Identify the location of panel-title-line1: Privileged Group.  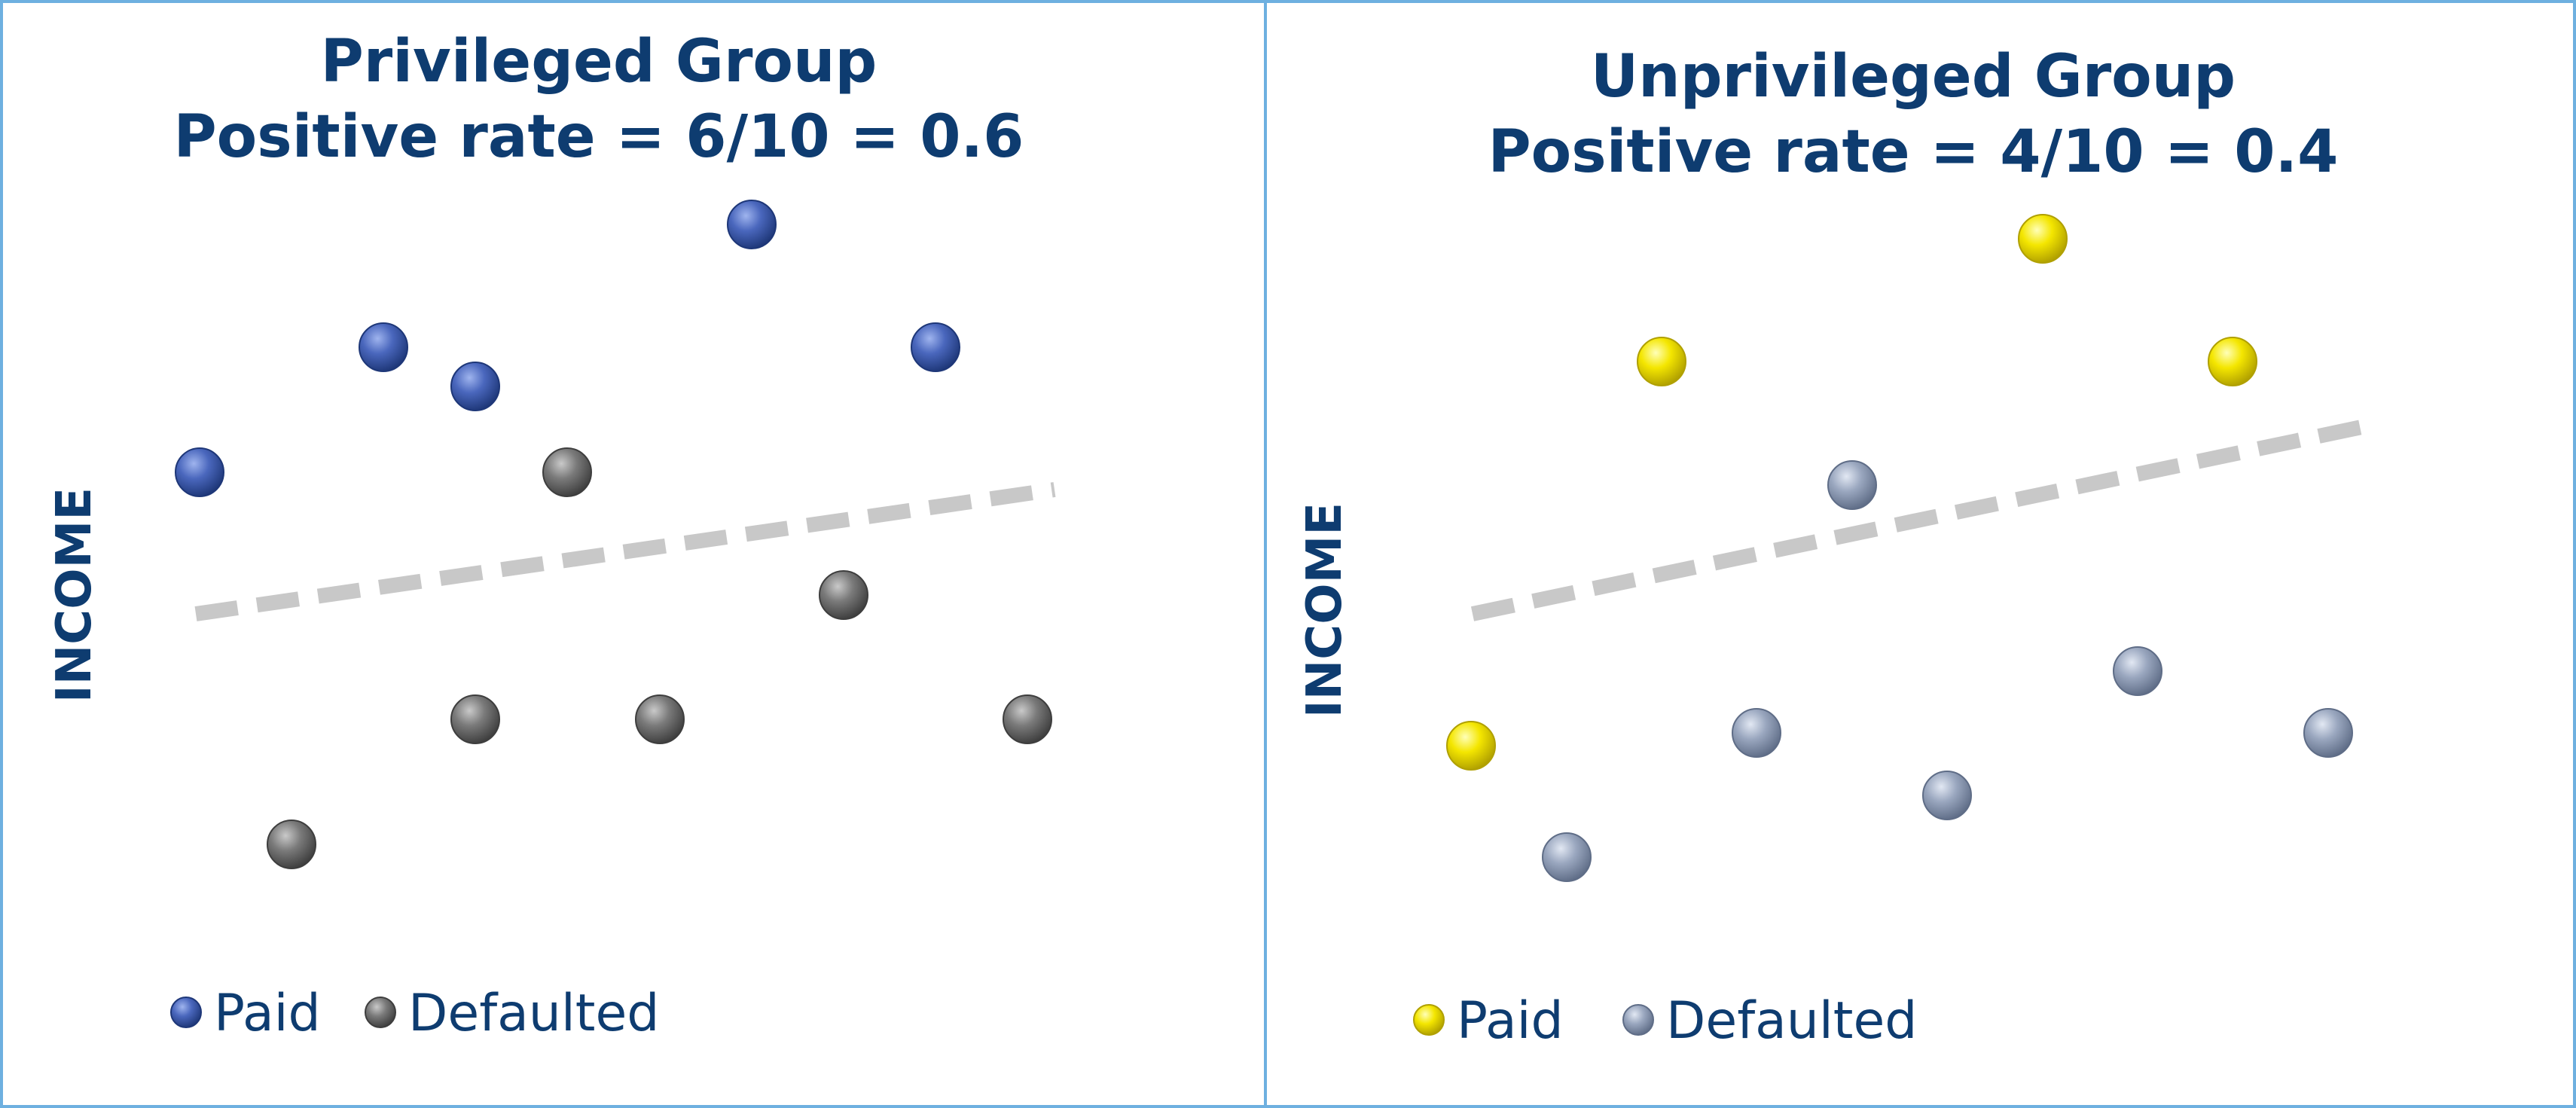
(599, 62).